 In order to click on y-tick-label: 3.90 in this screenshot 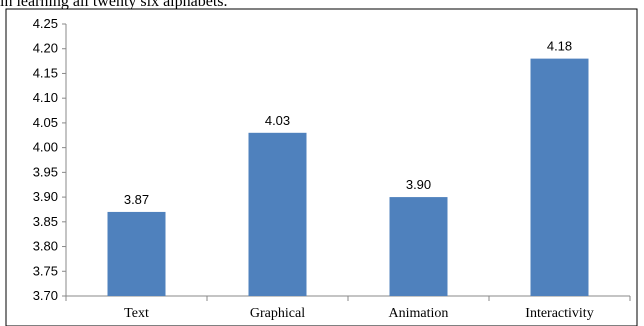, I will do `click(45, 196)`.